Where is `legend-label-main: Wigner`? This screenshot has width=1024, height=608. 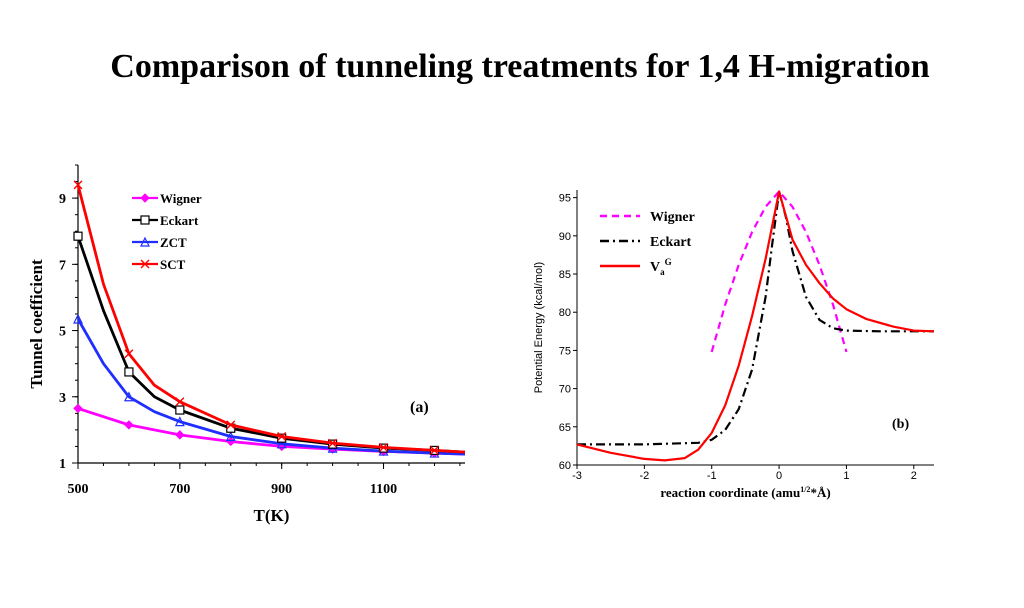
legend-label-main: Wigner is located at coordinates (672, 217).